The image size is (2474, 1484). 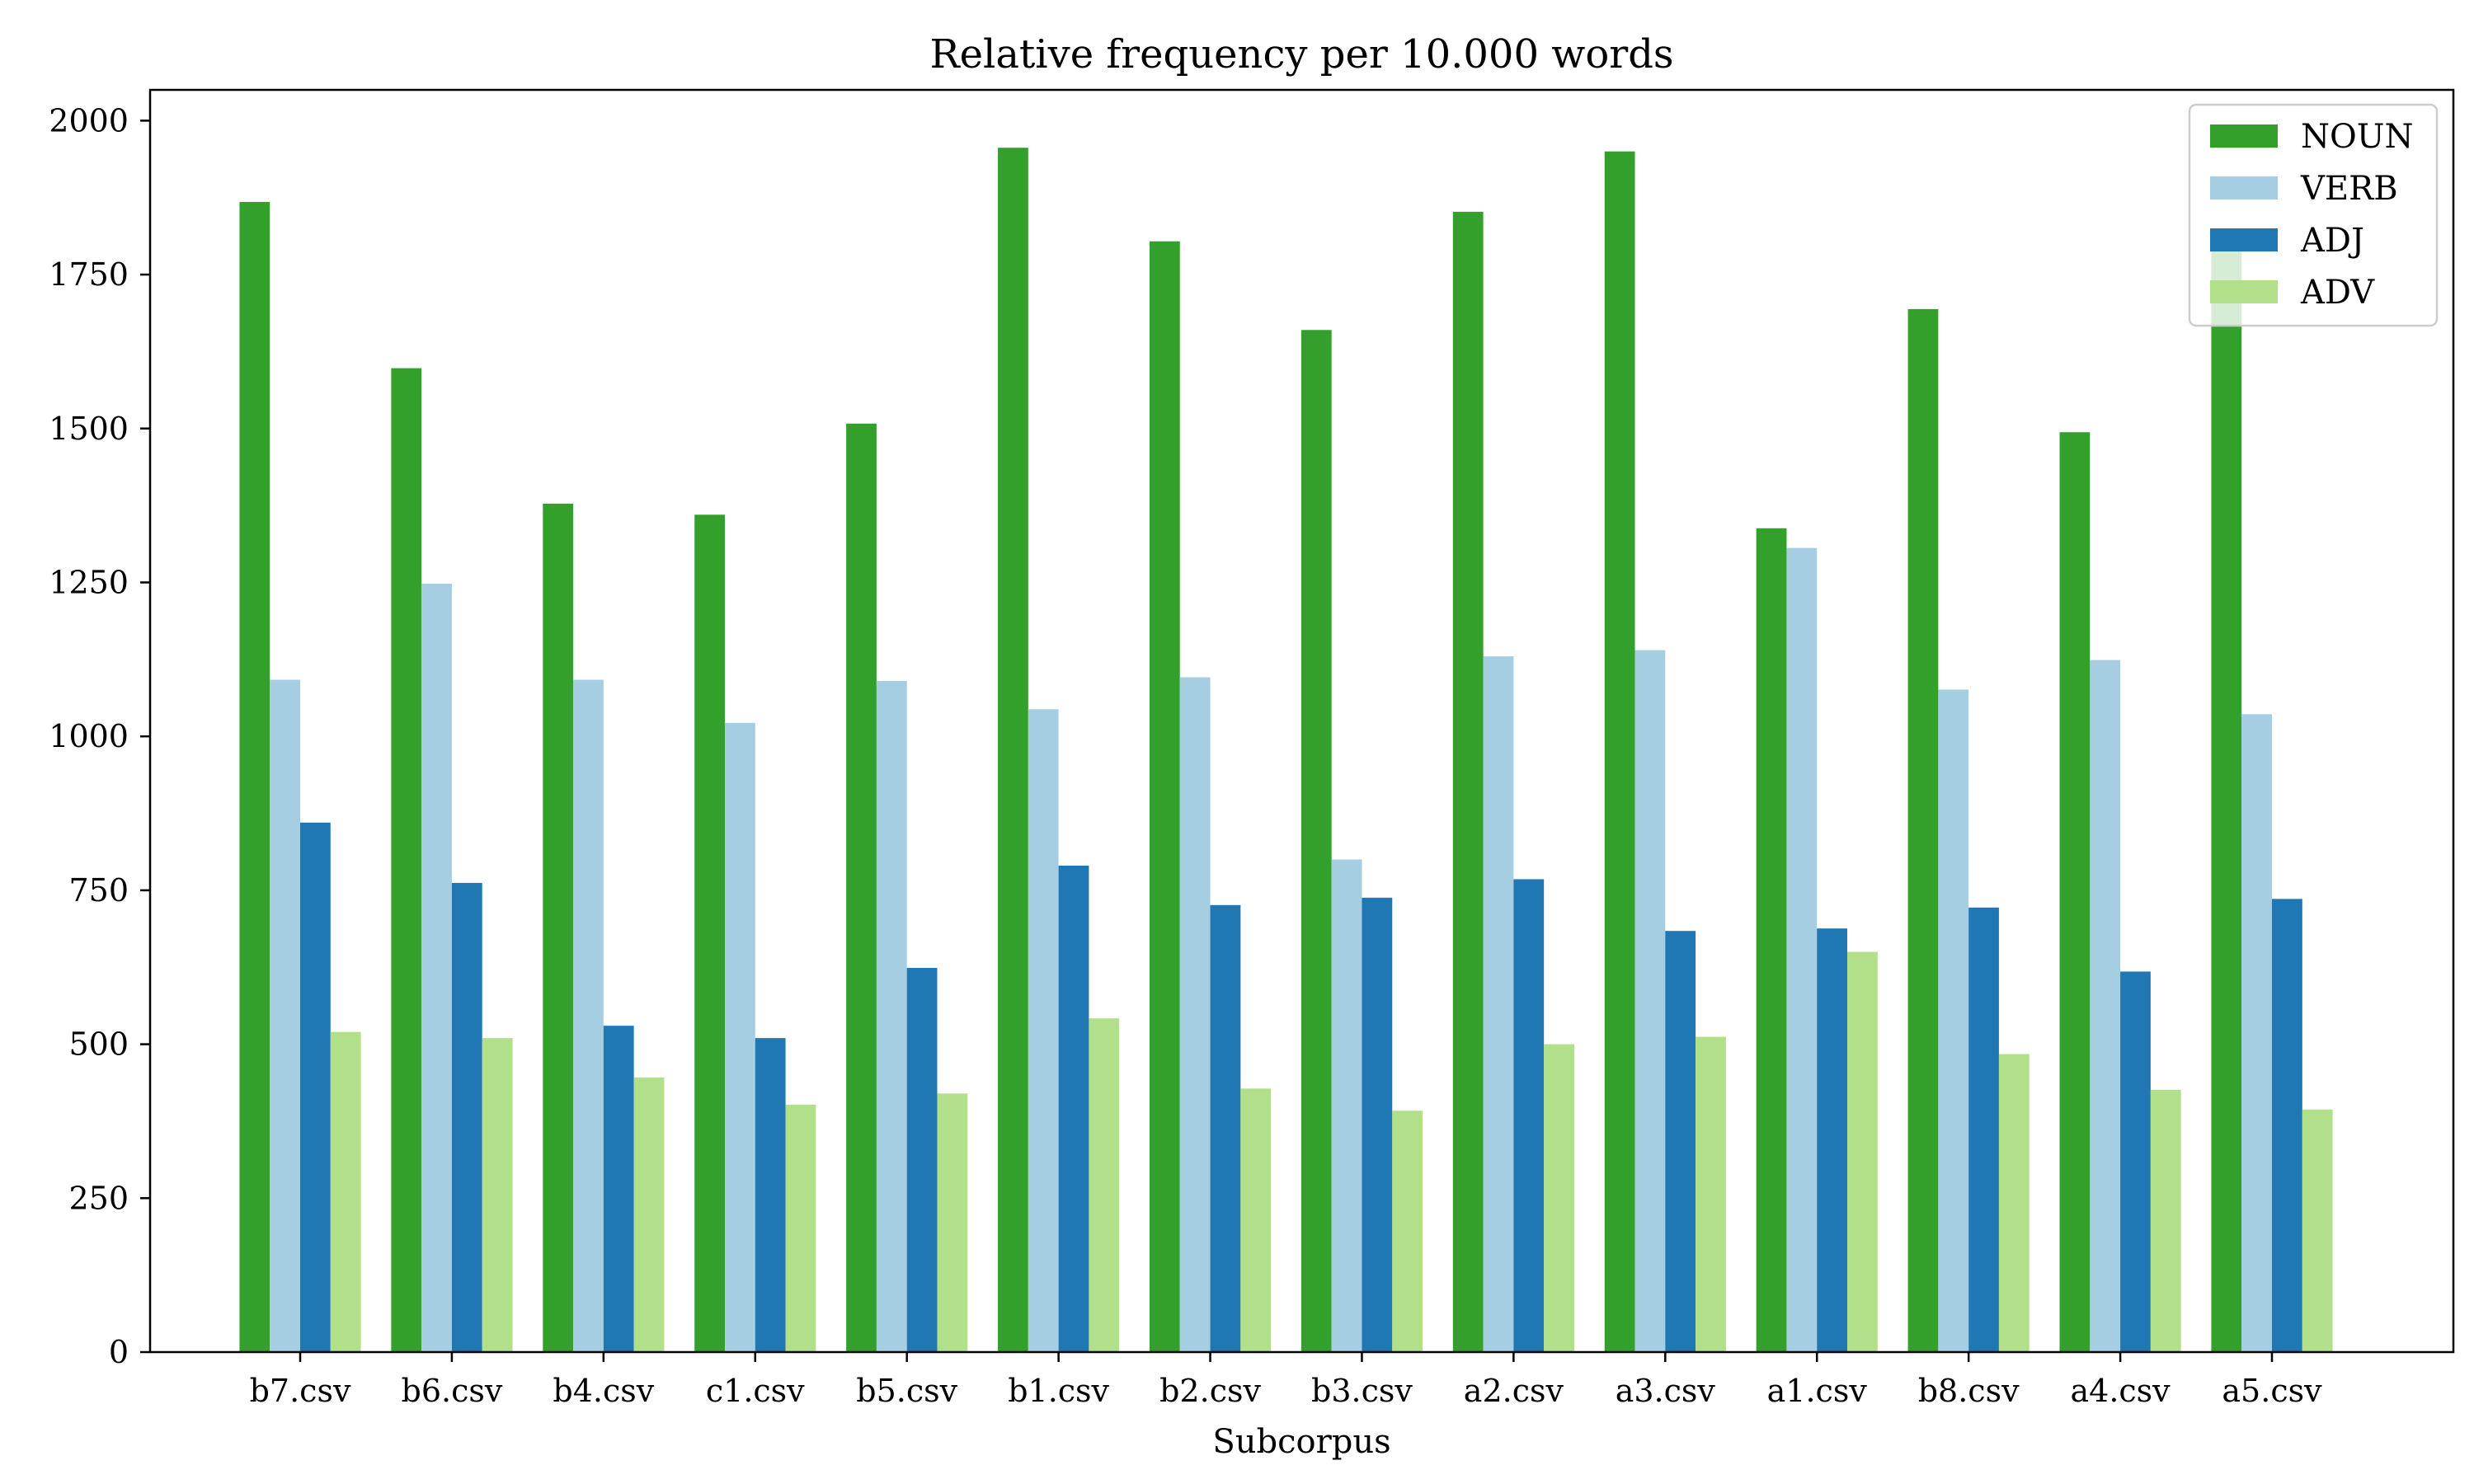 What do you see at coordinates (98, 891) in the screenshot?
I see `y-tick-label: 750` at bounding box center [98, 891].